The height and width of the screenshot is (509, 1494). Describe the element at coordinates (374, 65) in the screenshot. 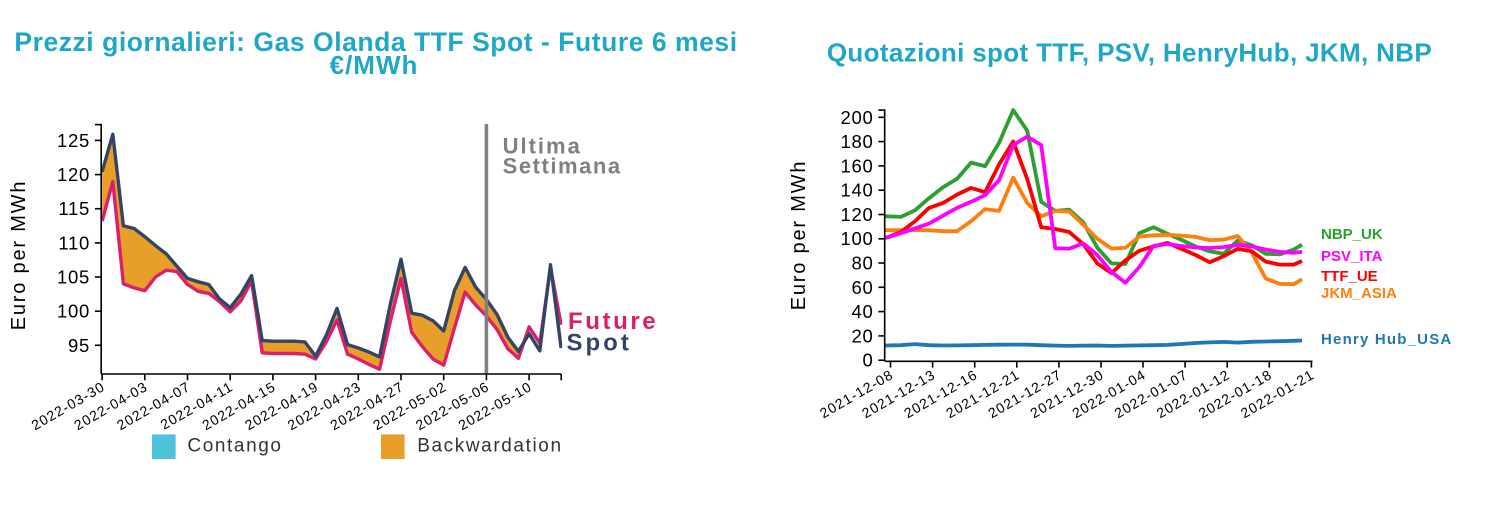

I see `svg-text: €/MWh` at that location.